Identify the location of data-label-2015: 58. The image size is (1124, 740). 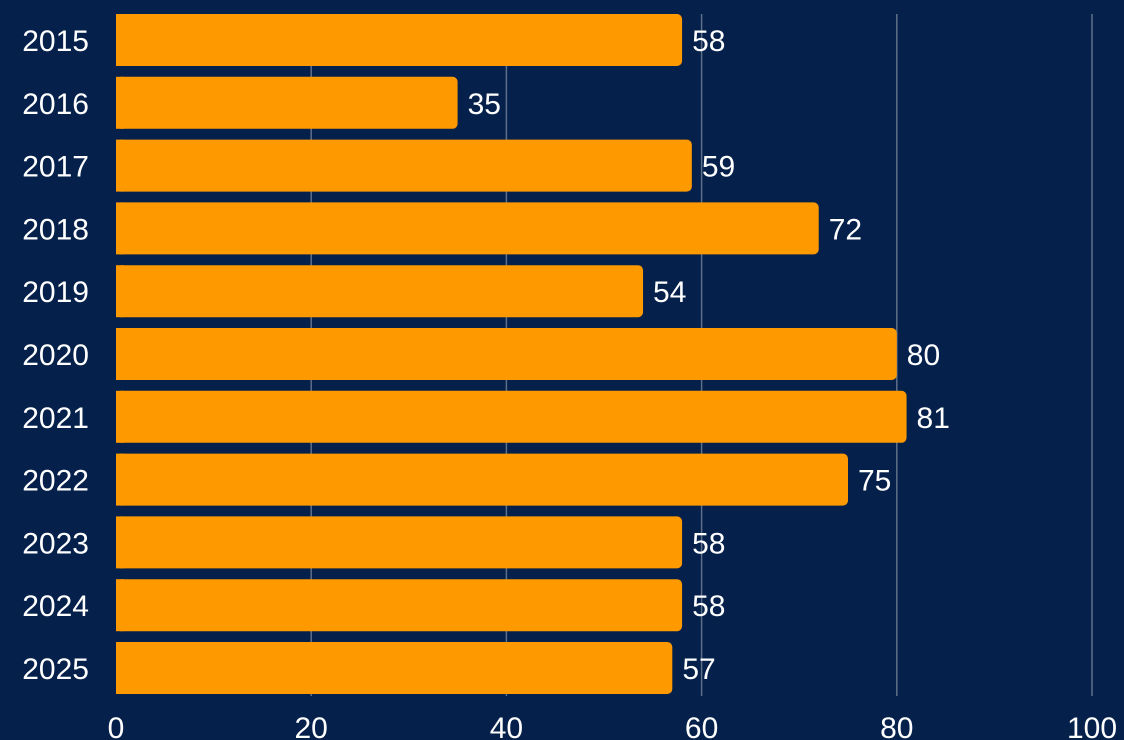
(708, 41).